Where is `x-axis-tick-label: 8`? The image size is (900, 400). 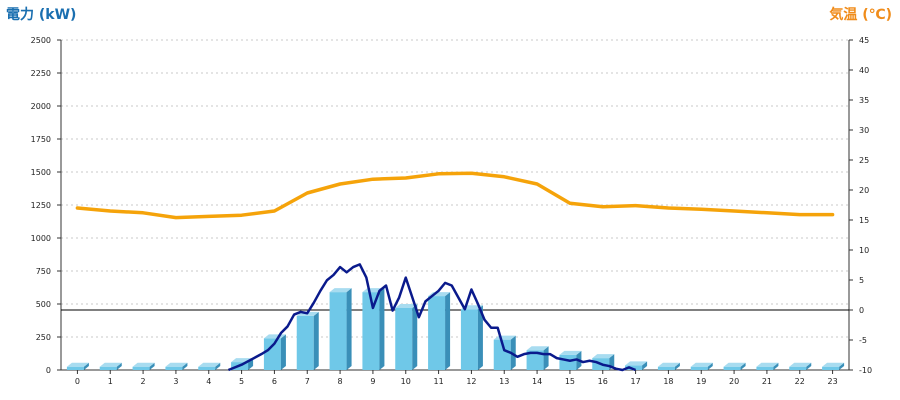
x-axis-tick-label: 8 is located at coordinates (340, 381).